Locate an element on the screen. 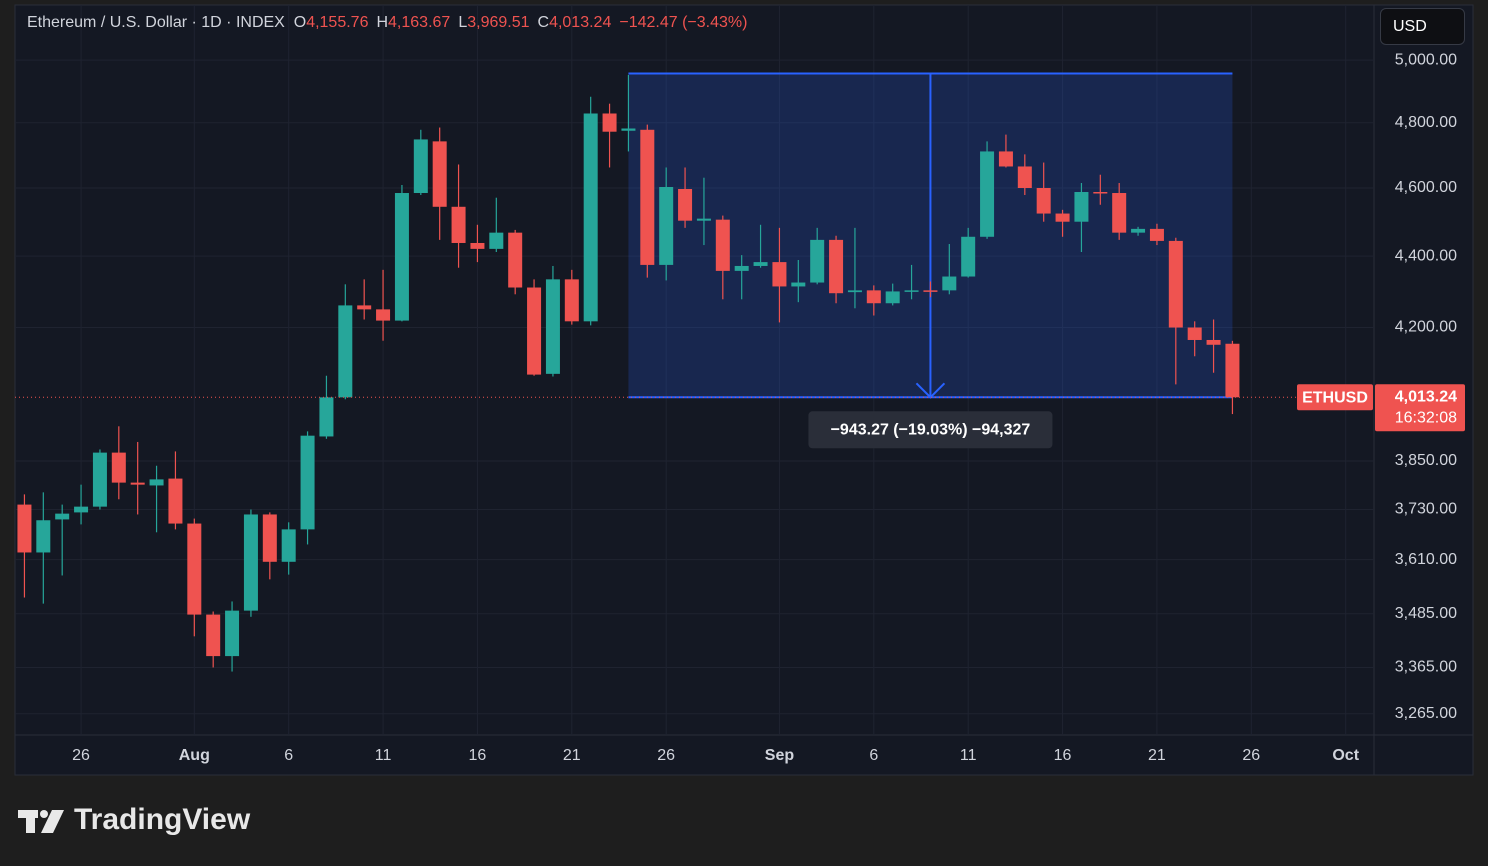 This screenshot has width=1488, height=866. y-tick-label: 4,600.00 is located at coordinates (1426, 187).